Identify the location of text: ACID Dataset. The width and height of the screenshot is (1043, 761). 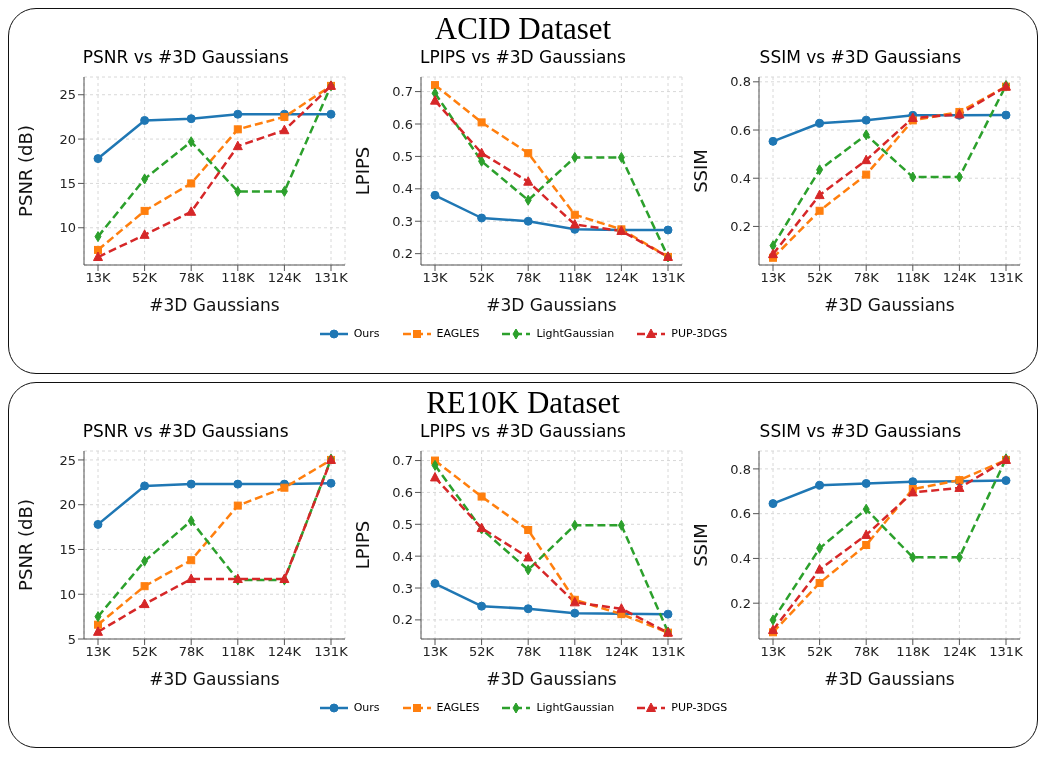
(523, 28).